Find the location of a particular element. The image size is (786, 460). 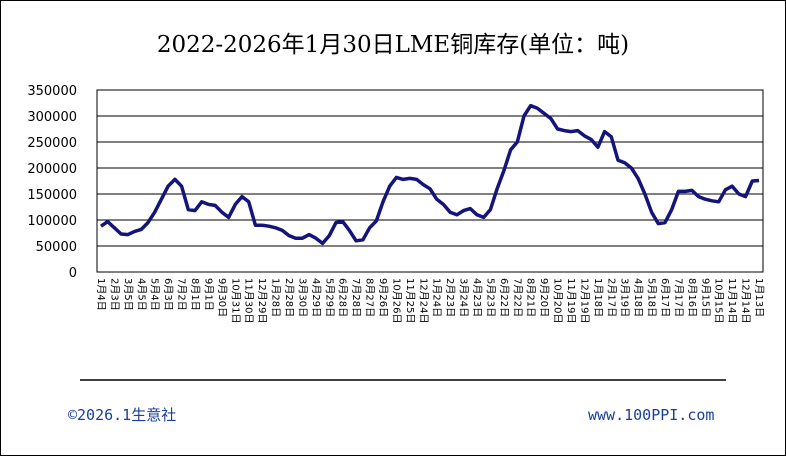

y-tick-label: 250000 is located at coordinates (52, 143).